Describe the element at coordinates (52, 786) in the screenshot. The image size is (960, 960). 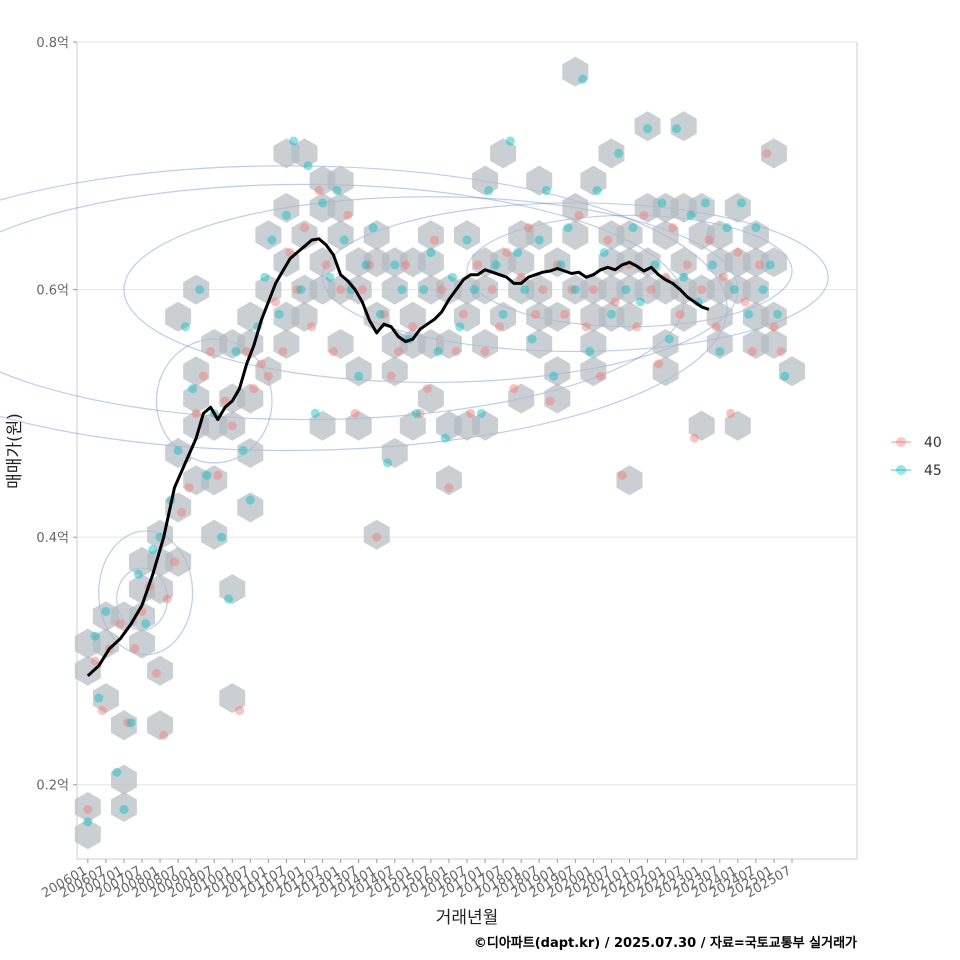
I see `y-tick-label: 0.2억` at that location.